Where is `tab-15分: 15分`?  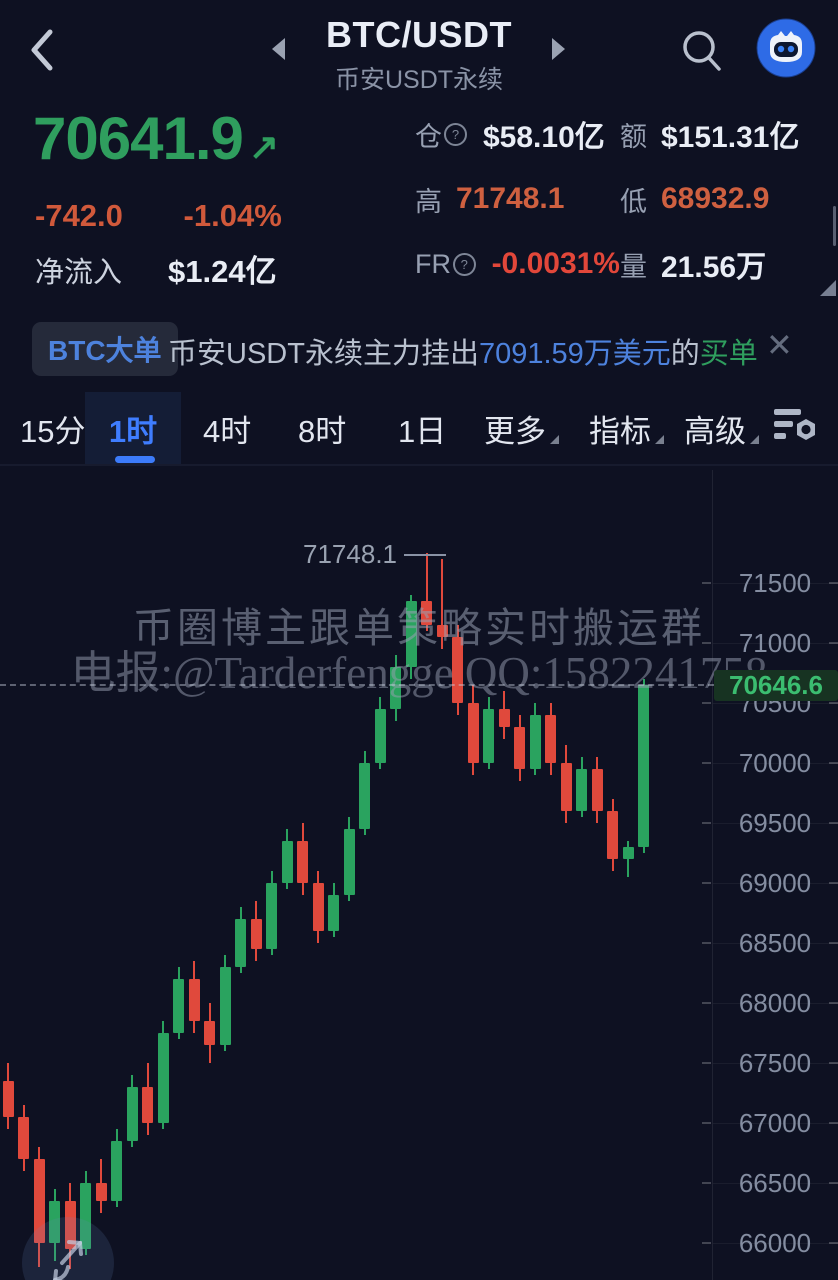 tab-15分: 15分 is located at coordinates (52, 428).